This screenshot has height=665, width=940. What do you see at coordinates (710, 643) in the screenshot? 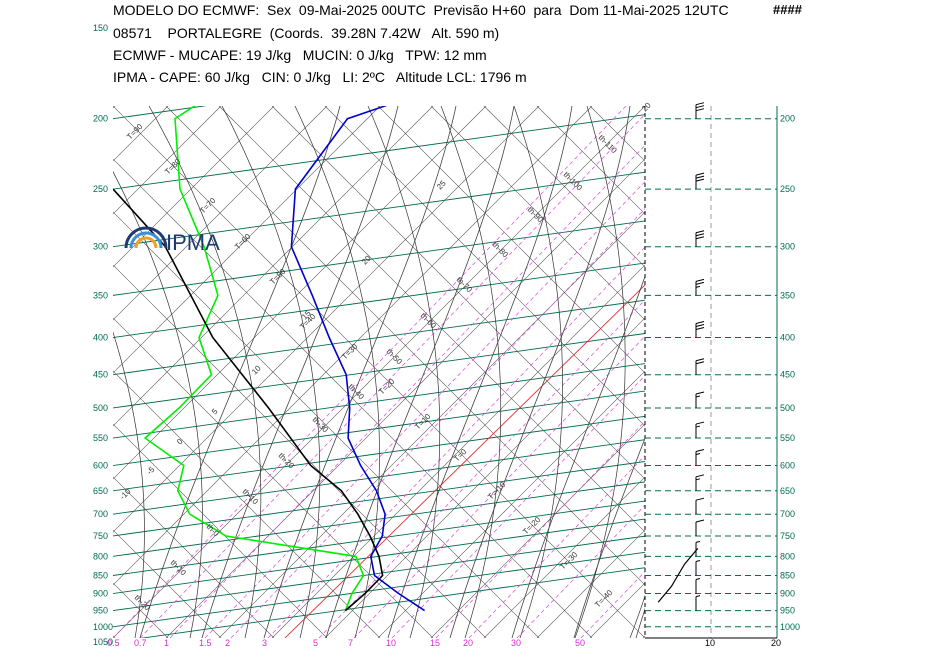
I see `wind-axis-tick: 10` at bounding box center [710, 643].